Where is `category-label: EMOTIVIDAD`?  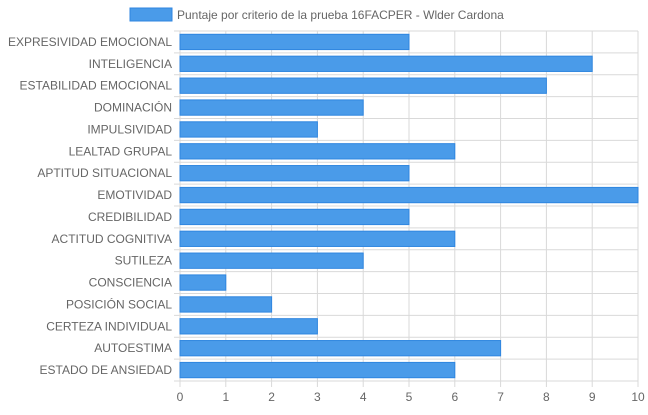 category-label: EMOTIVIDAD is located at coordinates (134, 195).